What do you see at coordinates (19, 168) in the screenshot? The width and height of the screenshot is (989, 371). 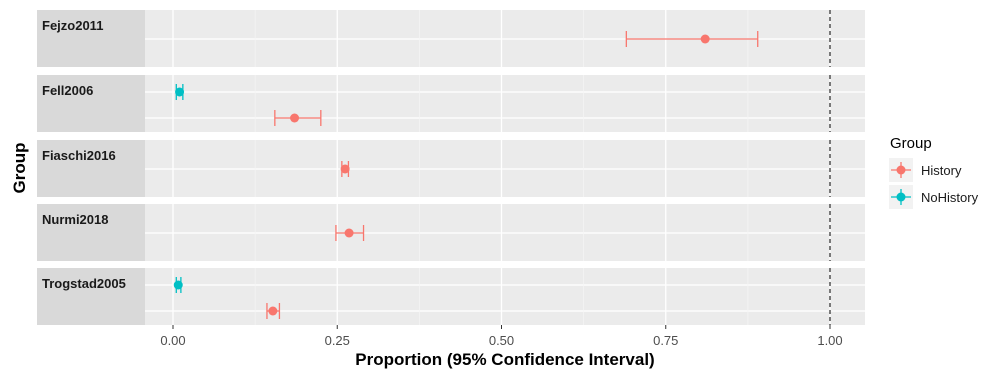 I see `y-axis-title: Group` at bounding box center [19, 168].